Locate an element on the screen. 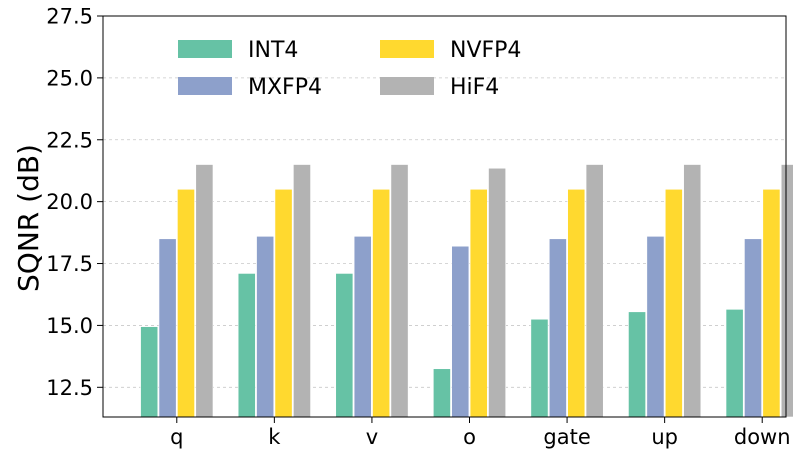 The image size is (793, 455). bar-hif4-v is located at coordinates (399, 291).